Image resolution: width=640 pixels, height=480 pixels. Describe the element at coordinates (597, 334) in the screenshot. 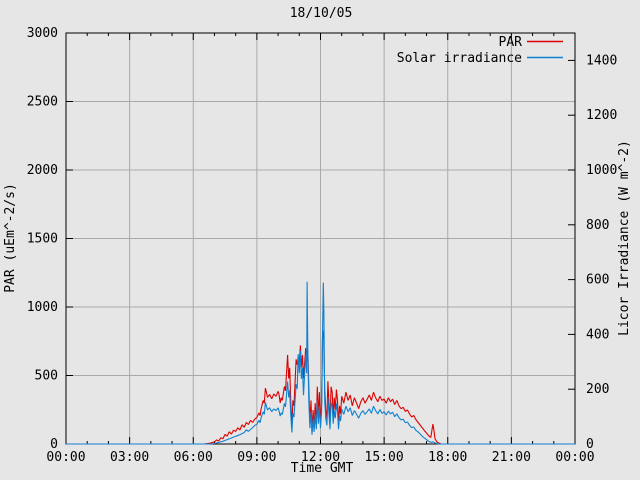

I see `y-right-tick-label: 400` at that location.